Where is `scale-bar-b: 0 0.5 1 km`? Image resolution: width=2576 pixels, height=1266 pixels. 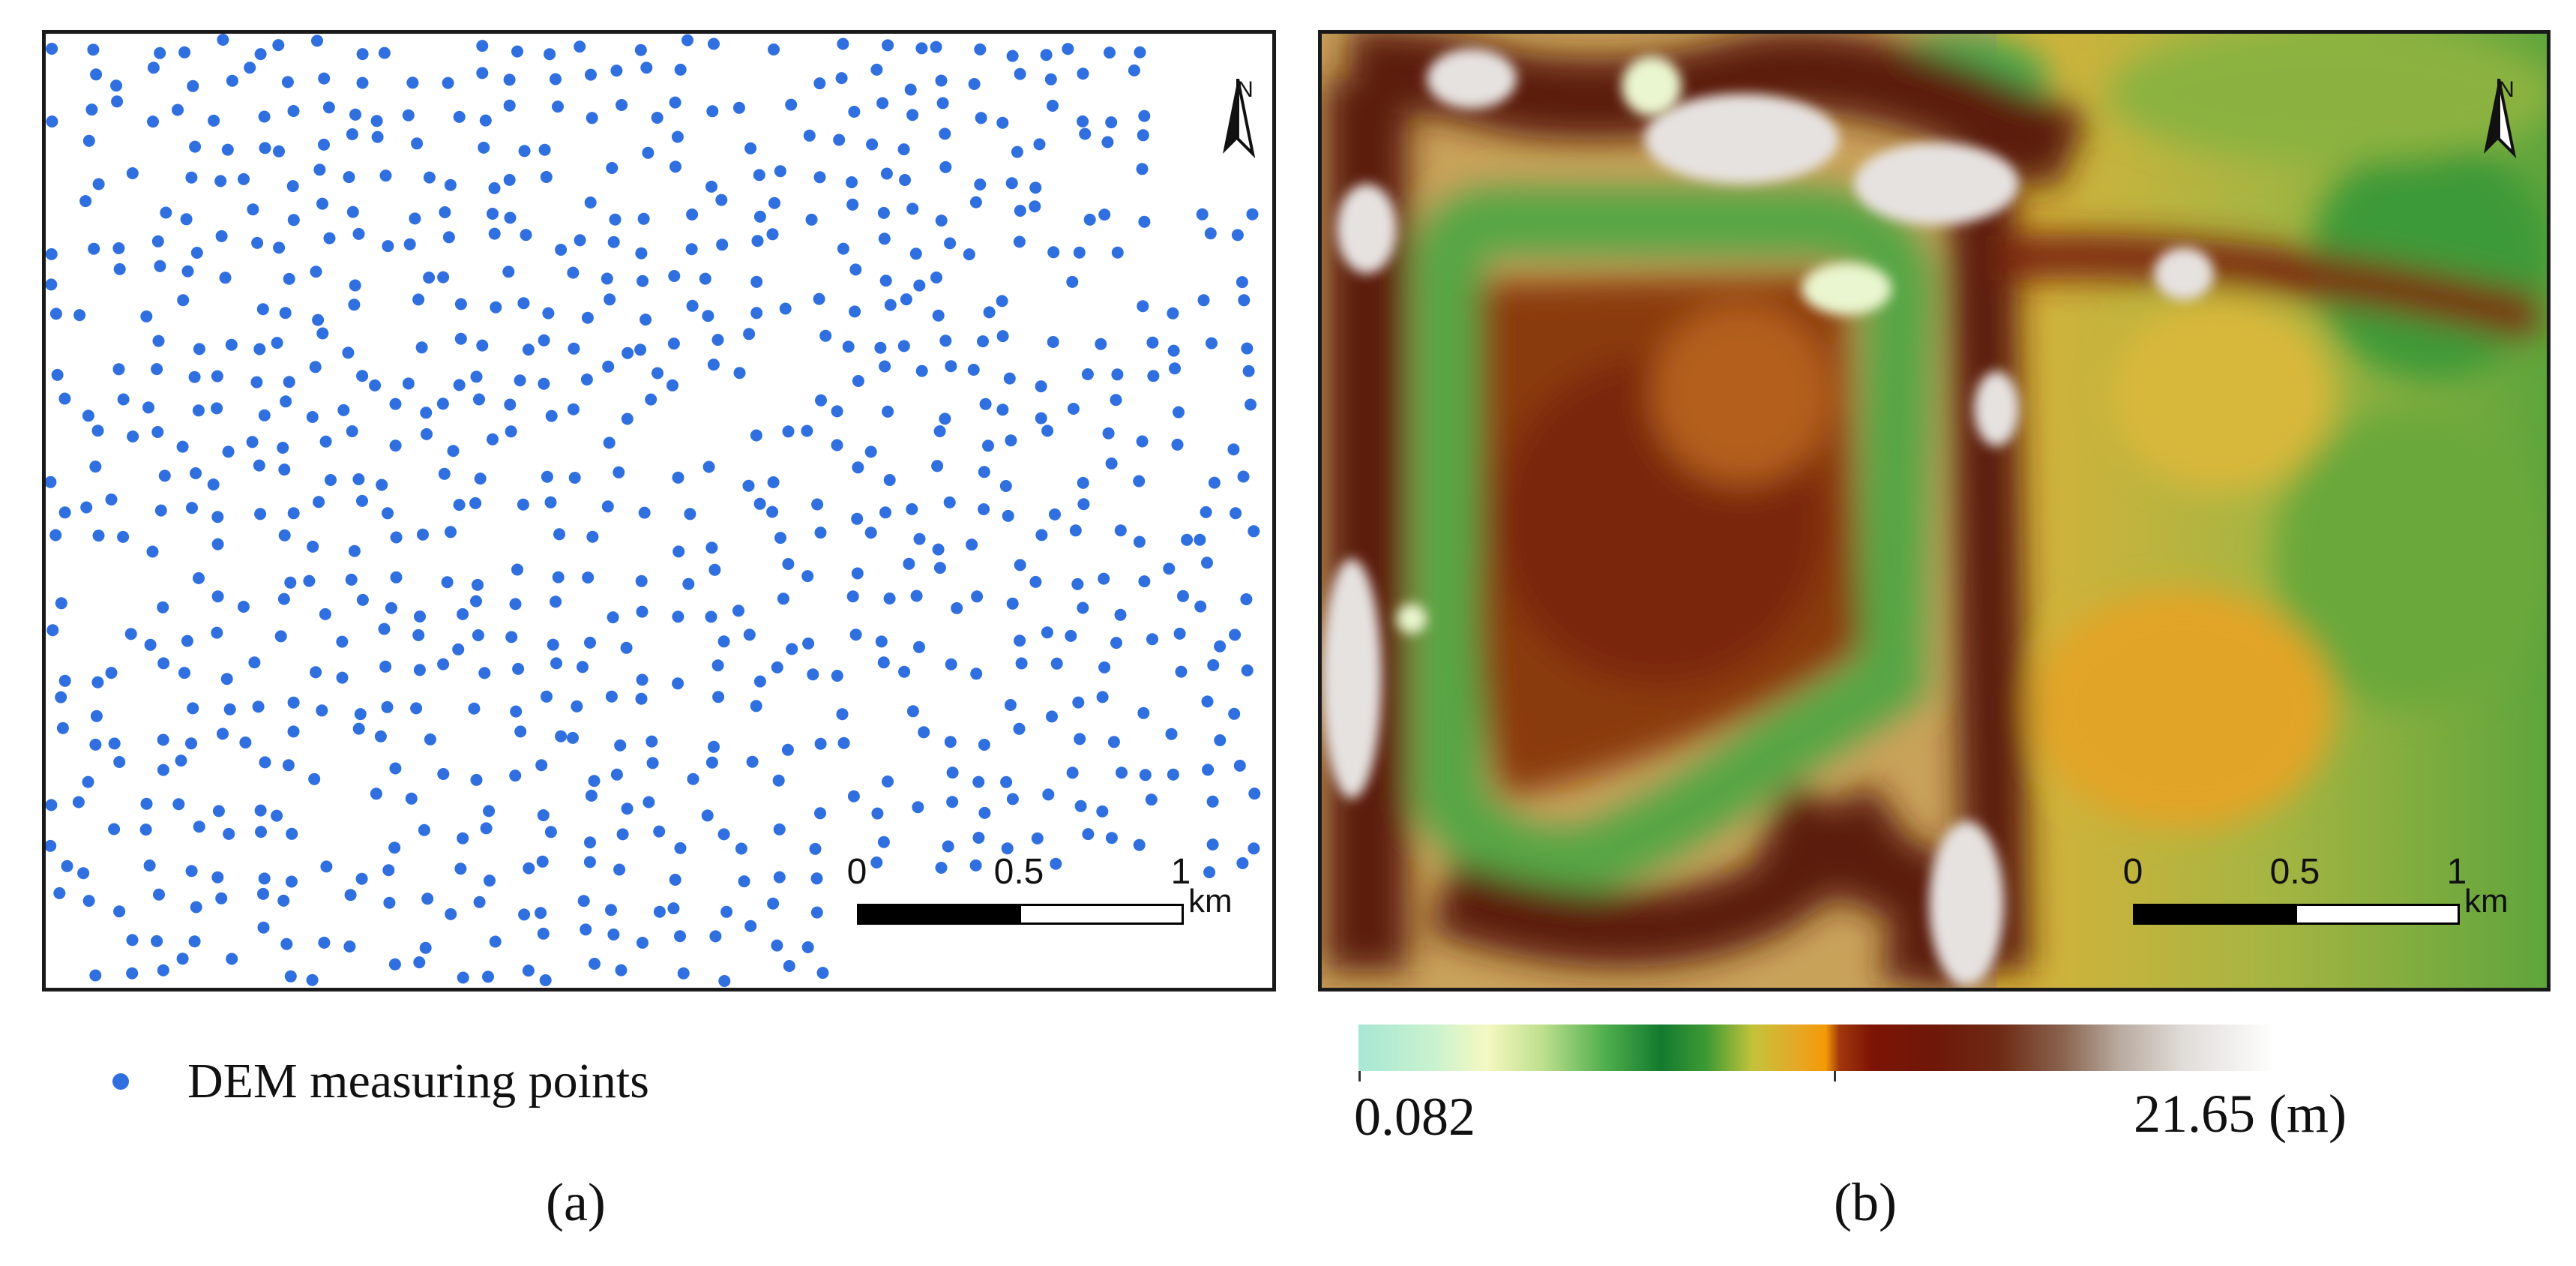 scale-bar-b: 0 0.5 1 km is located at coordinates (2323, 892).